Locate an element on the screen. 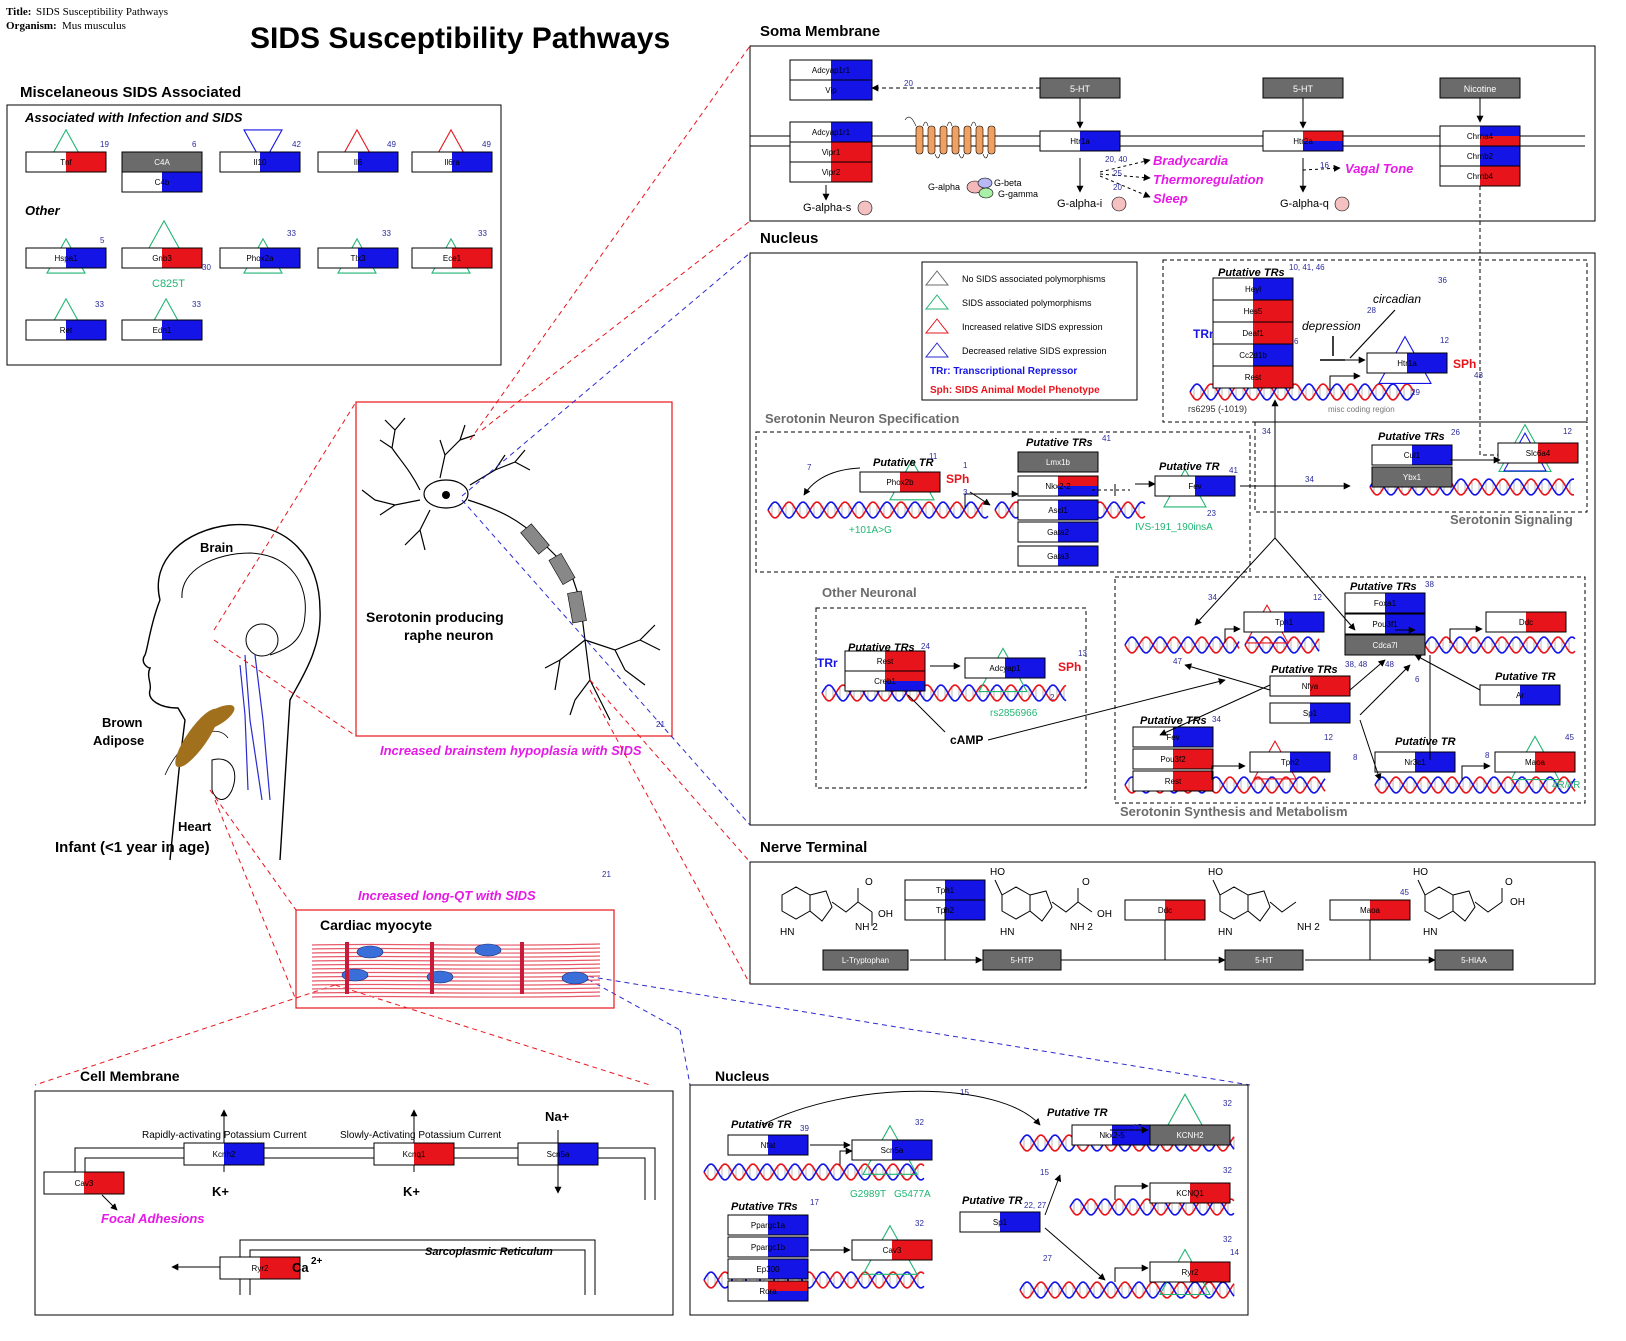  tr-label-ar: Putative TR is located at coordinates (1525, 677).